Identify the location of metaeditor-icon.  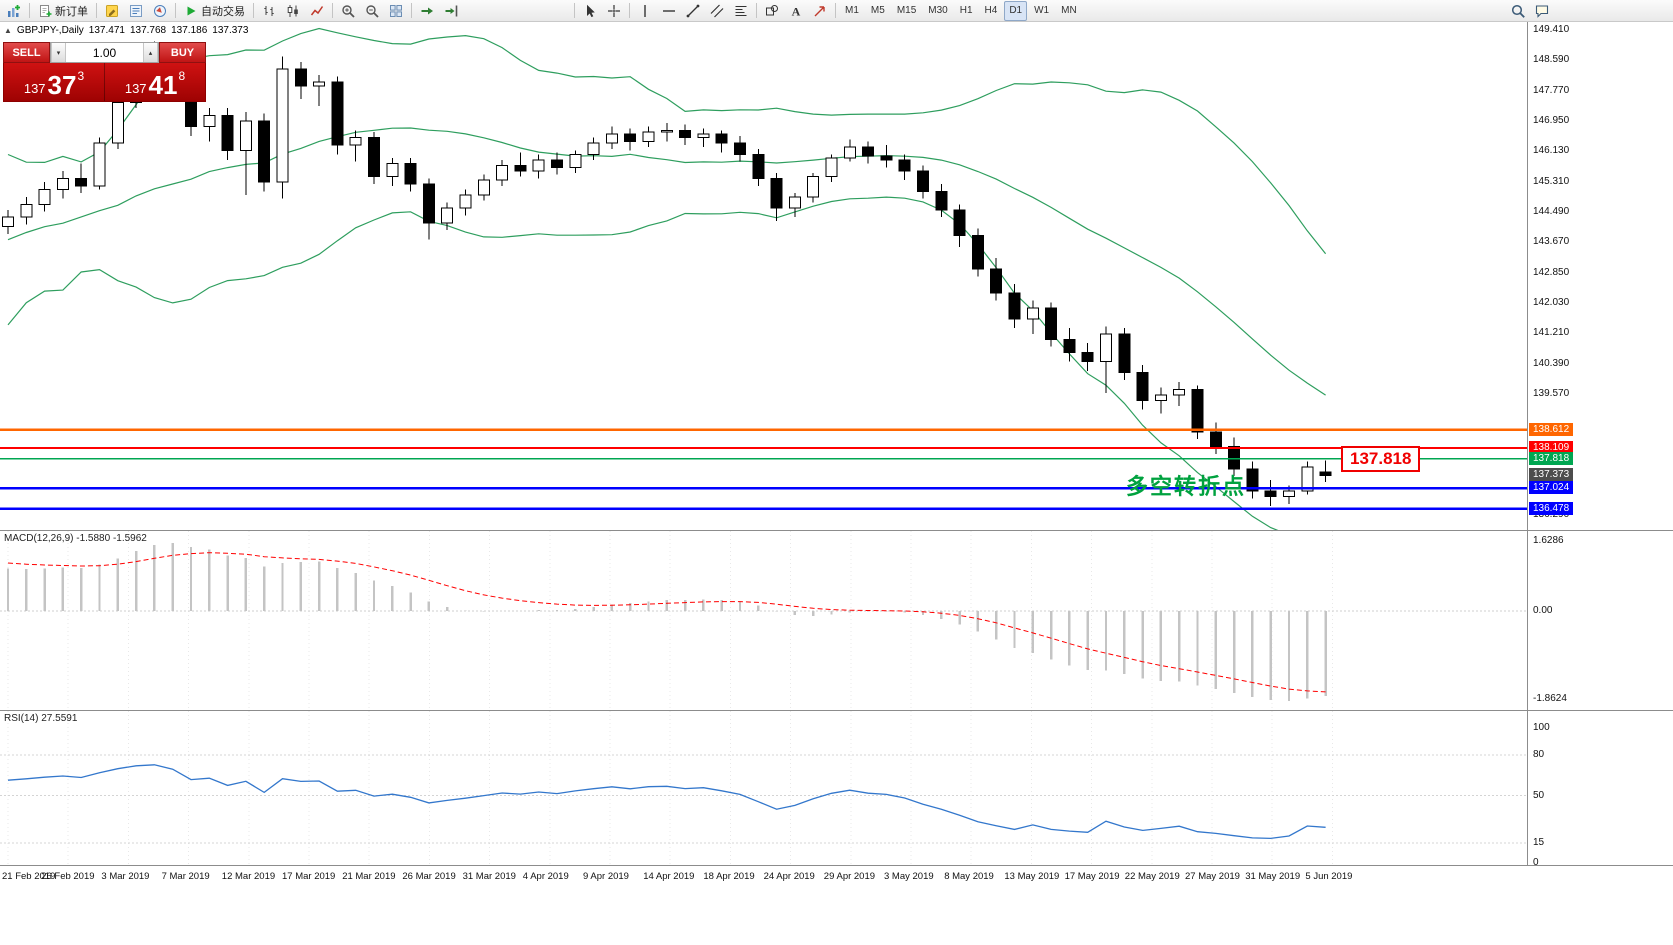
(112, 11).